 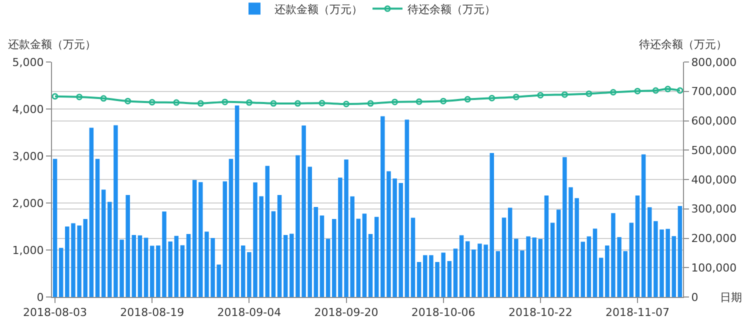 What do you see at coordinates (638, 313) in the screenshot?
I see `x-tick-label: 2018-11-07` at bounding box center [638, 313].